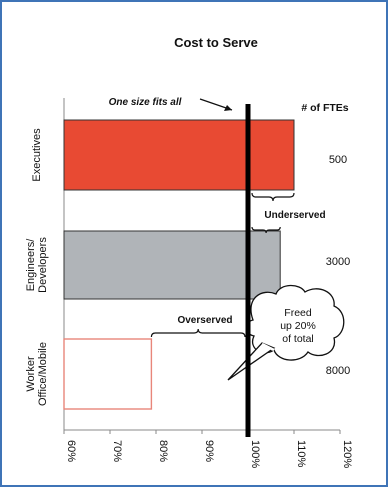 Image resolution: width=388 pixels, height=492 pixels. Describe the element at coordinates (216, 104) in the screenshot. I see `one-size-arrow` at that location.